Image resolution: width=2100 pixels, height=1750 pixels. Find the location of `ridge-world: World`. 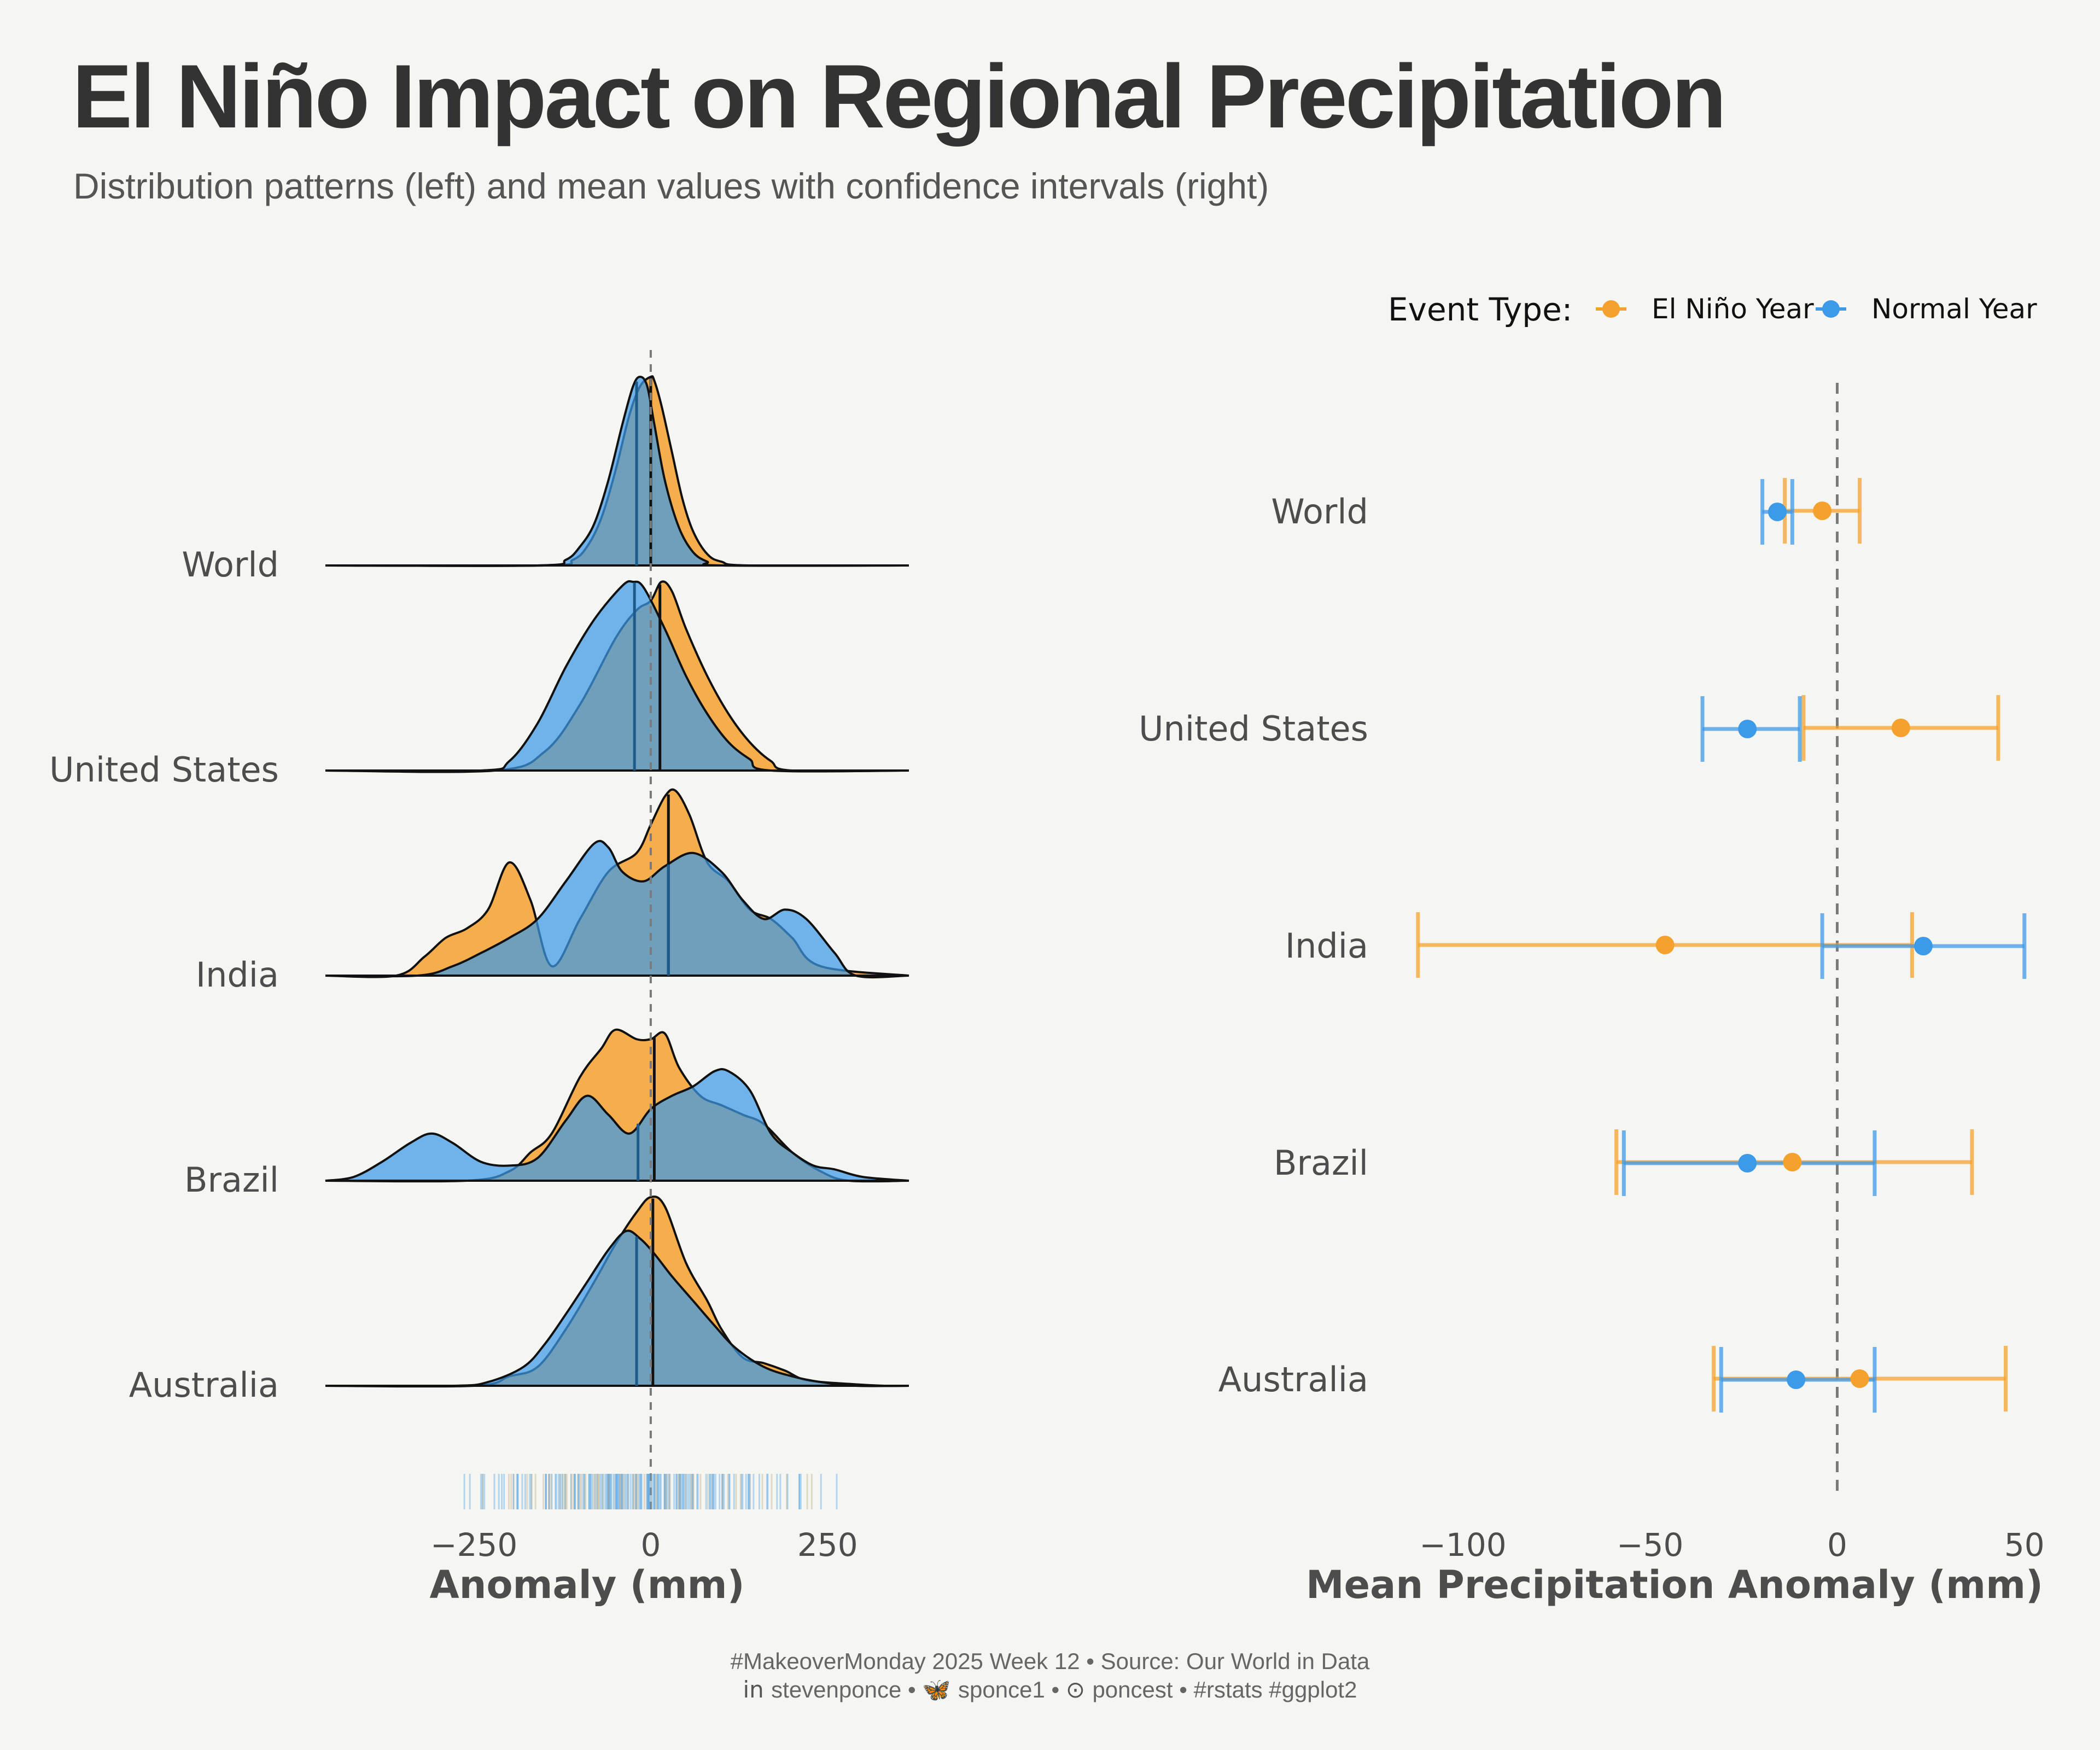

ridge-world: World is located at coordinates (545, 480).